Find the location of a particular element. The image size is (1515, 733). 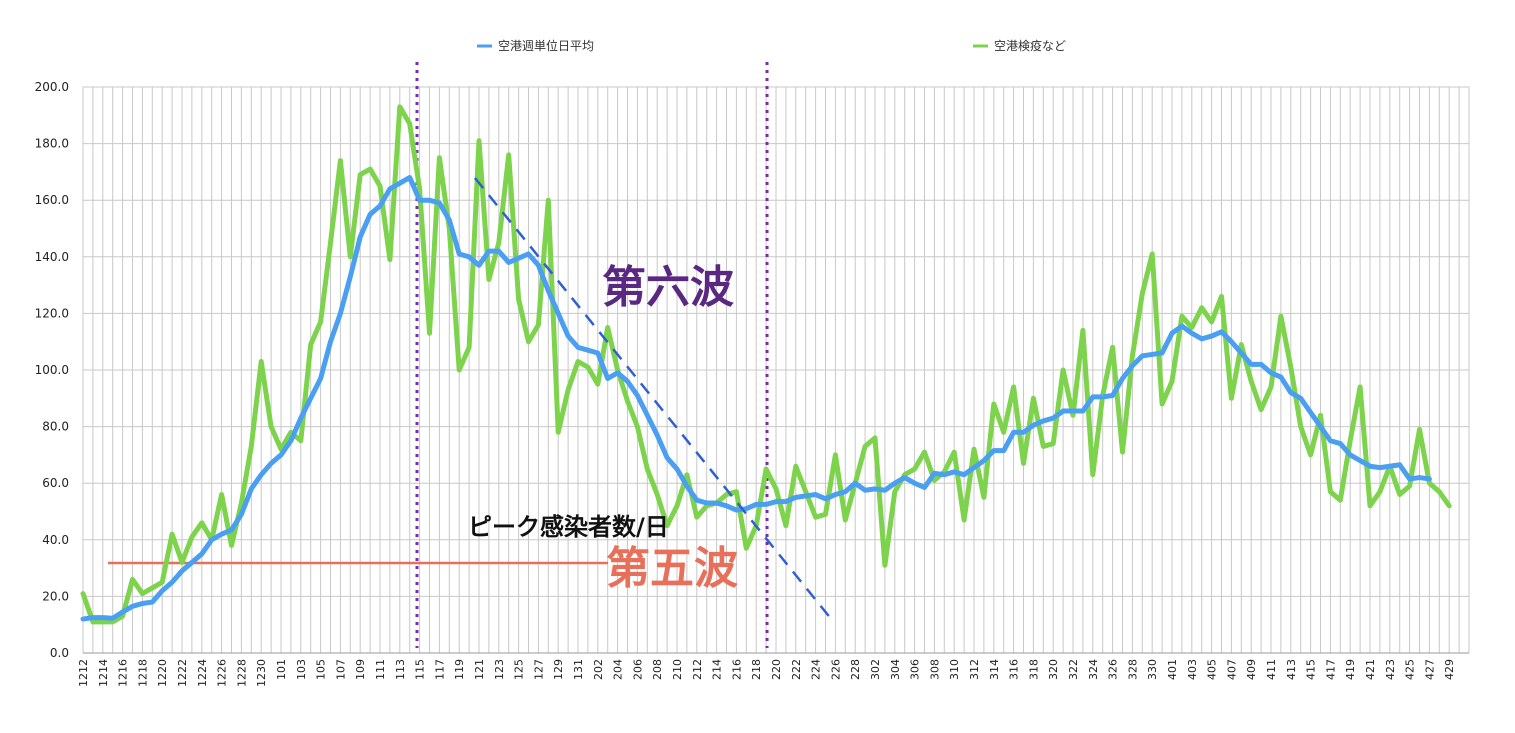

x-tick-label: 123 is located at coordinates (499, 669).